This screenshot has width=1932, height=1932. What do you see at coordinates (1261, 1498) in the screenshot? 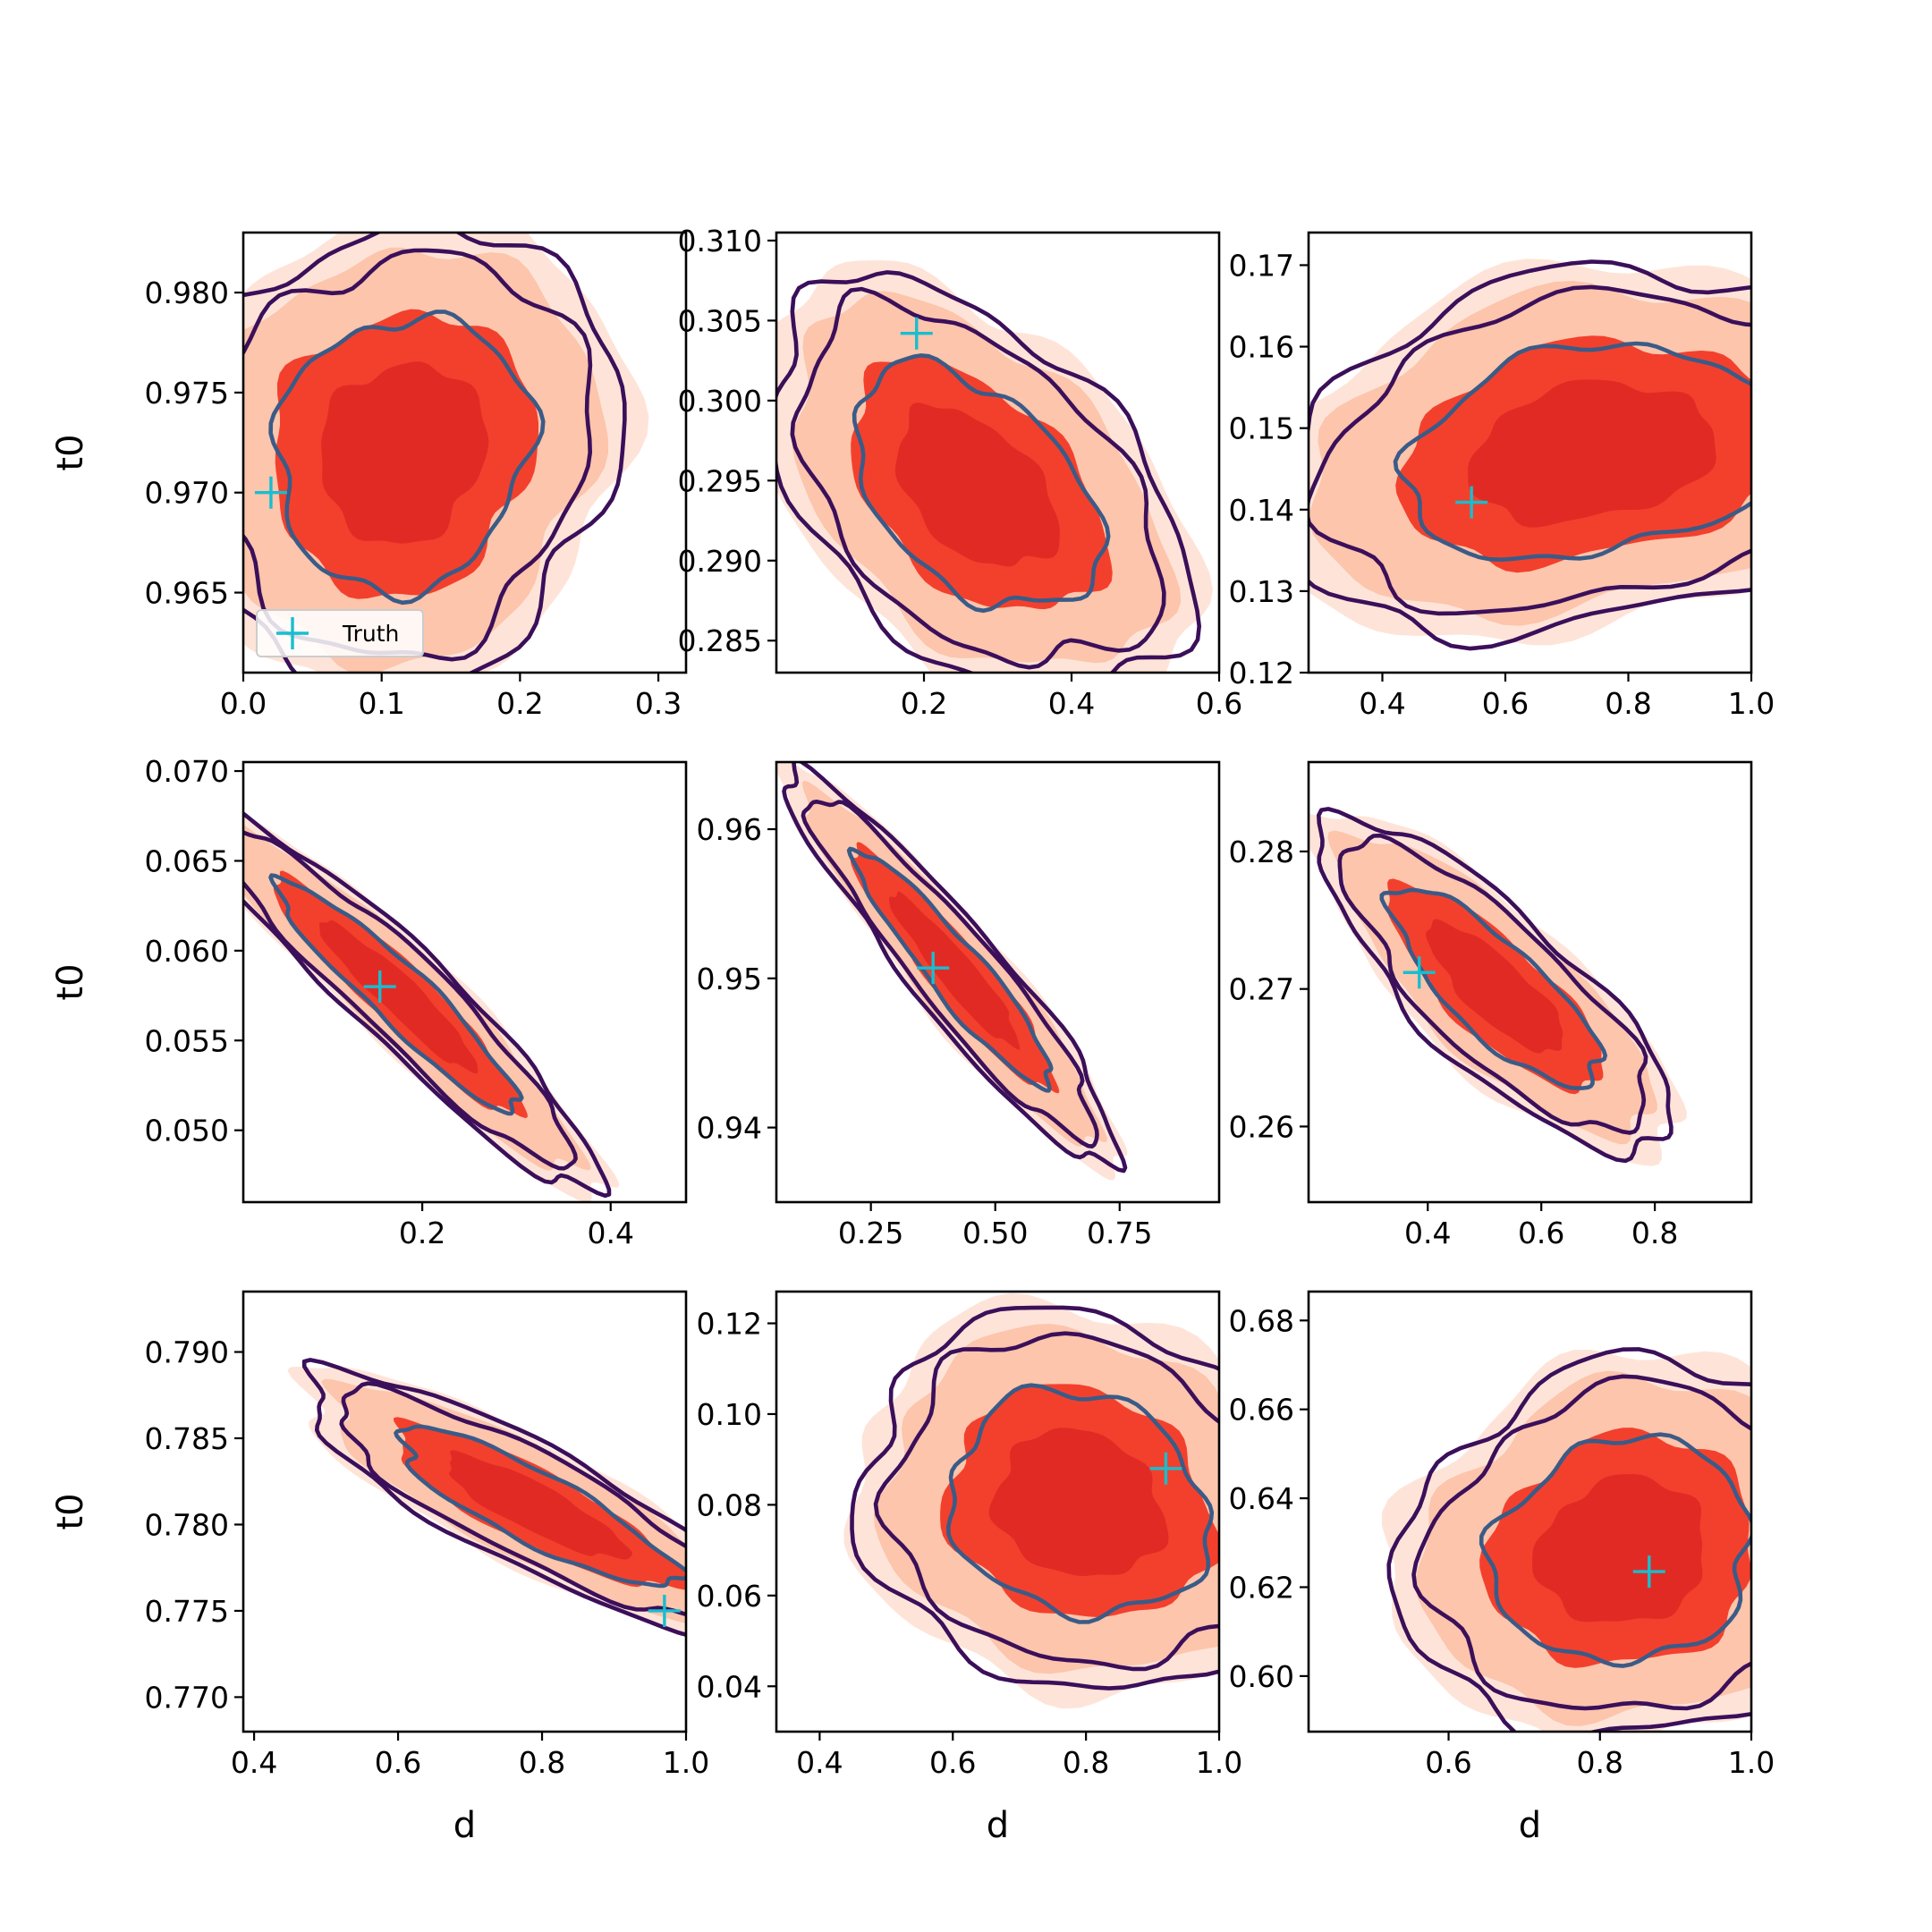
I see `y-tick-label: 0.64` at bounding box center [1261, 1498].